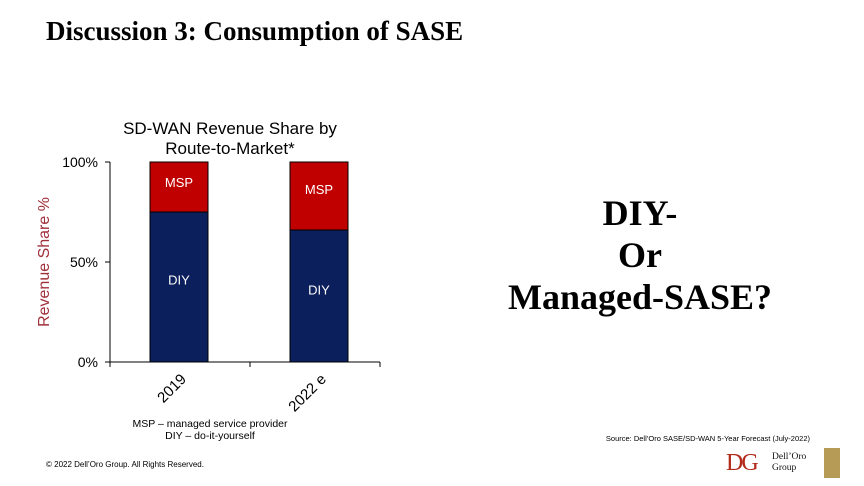 This screenshot has height=486, width=864. Describe the element at coordinates (784, 468) in the screenshot. I see `logo-line-2: Group` at that location.